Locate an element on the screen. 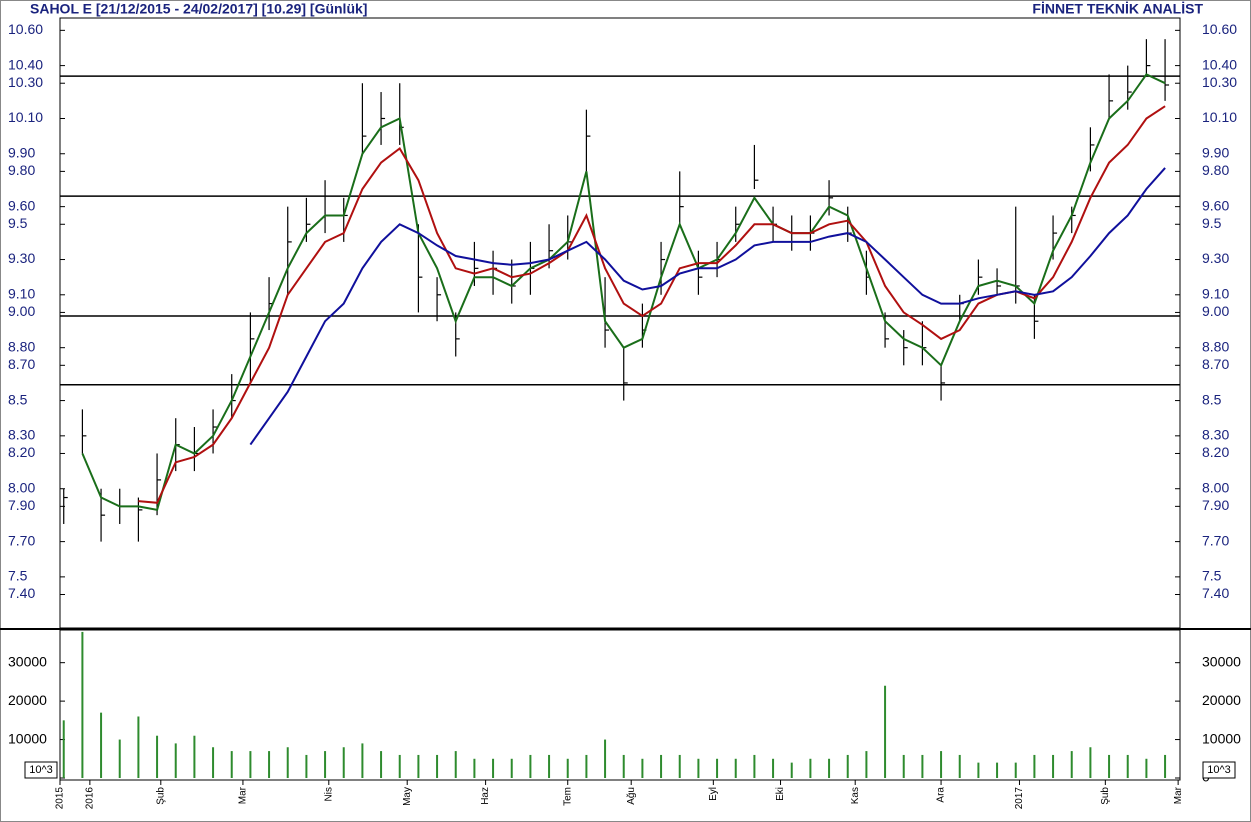  y2-tick-label: 8.20 is located at coordinates (1215, 452).